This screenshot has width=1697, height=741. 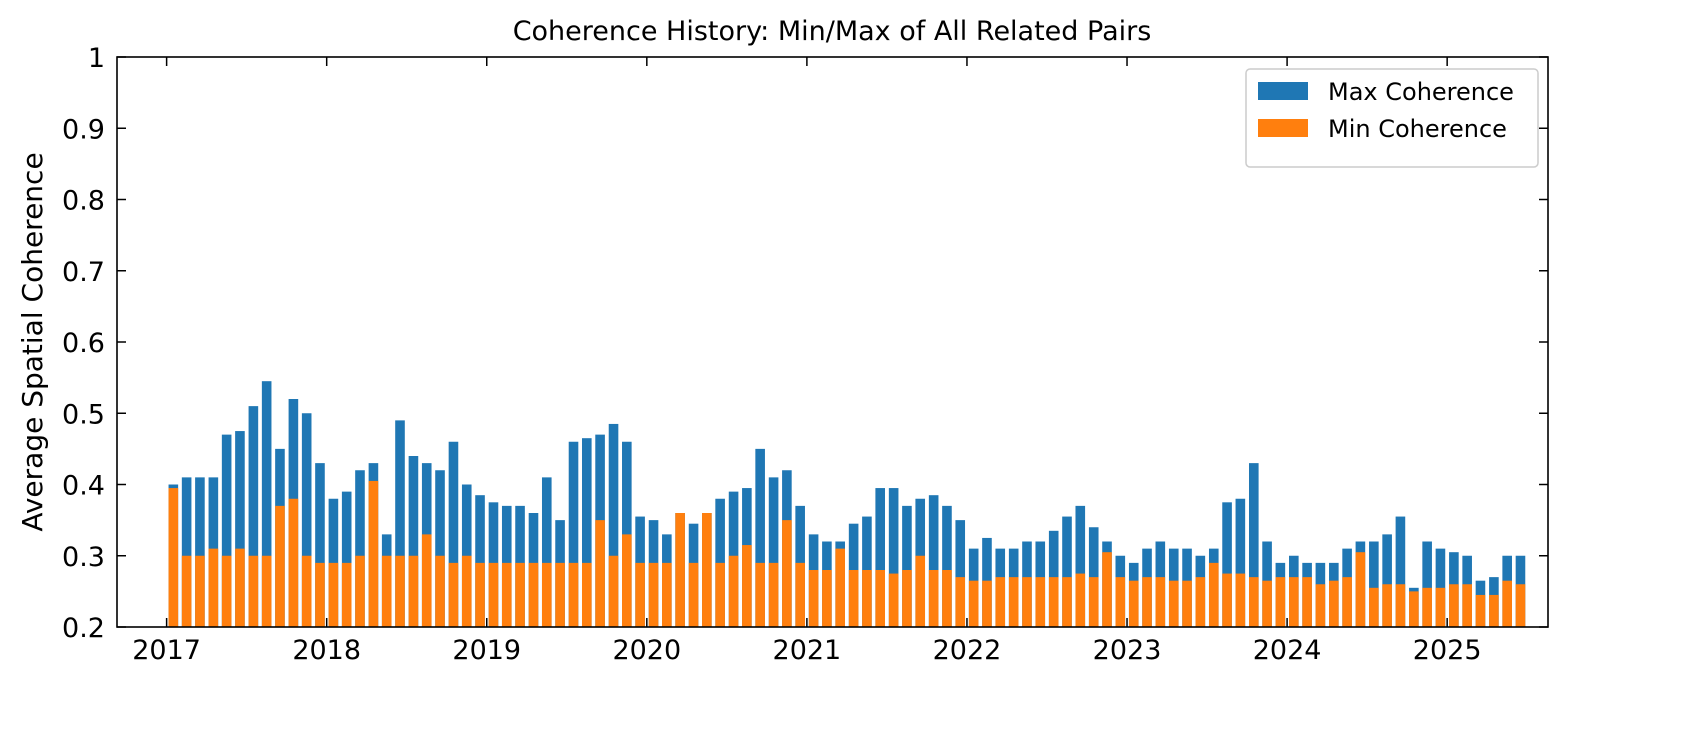 What do you see at coordinates (83, 201) in the screenshot?
I see `y-tick-label: 0.8` at bounding box center [83, 201].